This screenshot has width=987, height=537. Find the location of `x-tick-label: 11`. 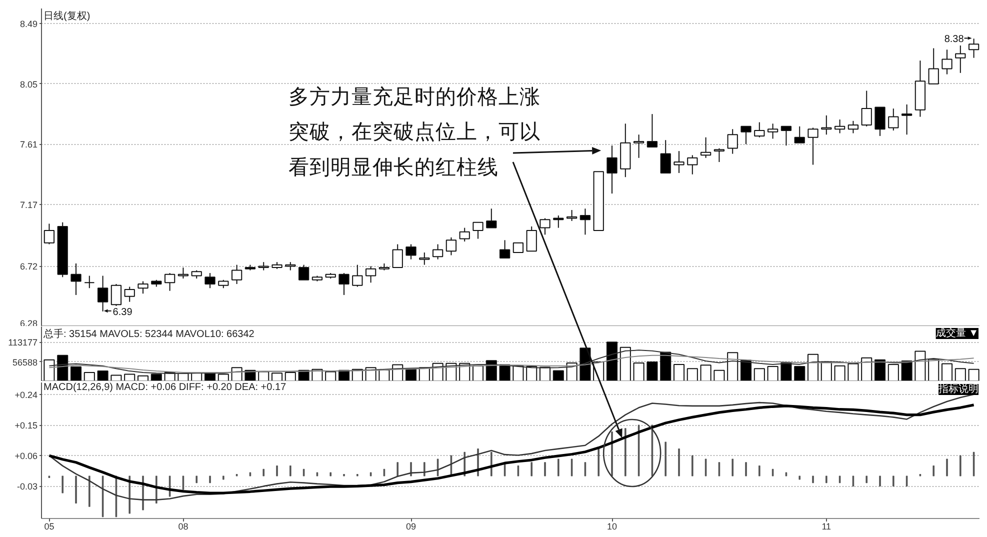

x-tick-label: 11 is located at coordinates (827, 527).